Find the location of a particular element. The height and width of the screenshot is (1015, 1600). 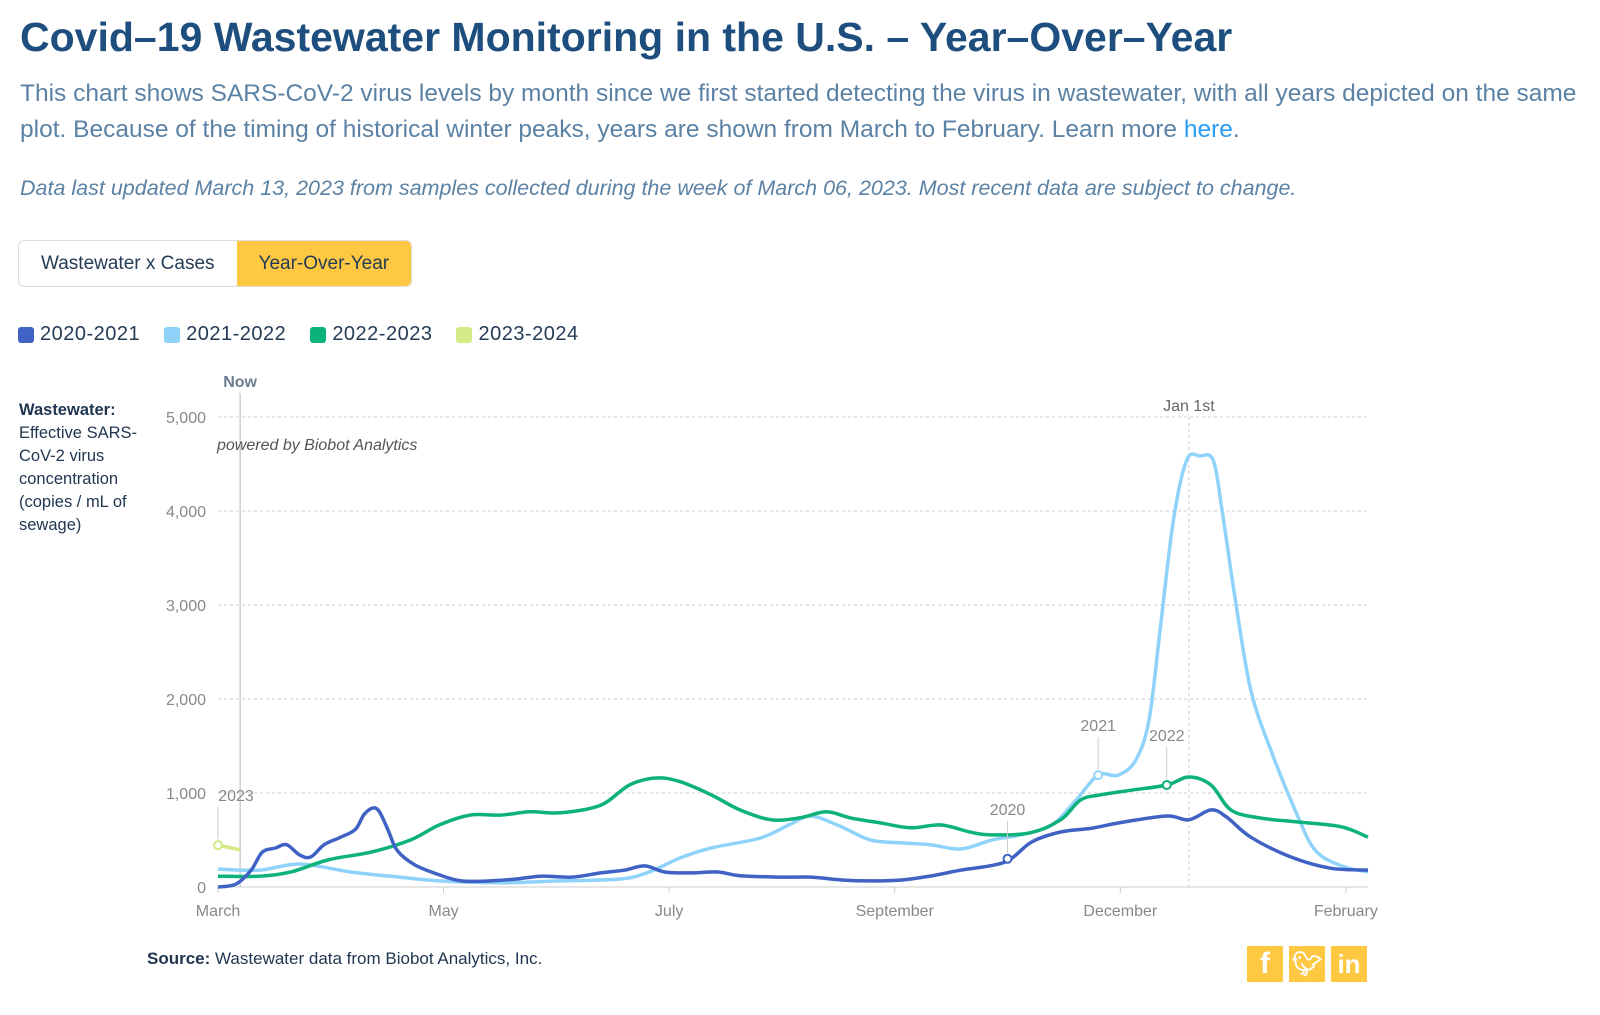

legend-item: 2023-2024 is located at coordinates (517, 334).